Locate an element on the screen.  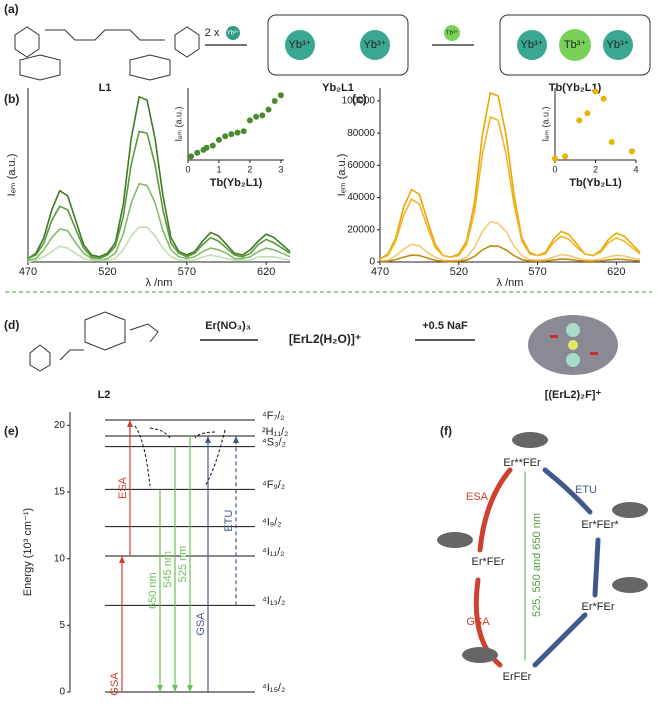
compound-label: [(ErL2)₂F]⁺ is located at coordinates (573, 395).